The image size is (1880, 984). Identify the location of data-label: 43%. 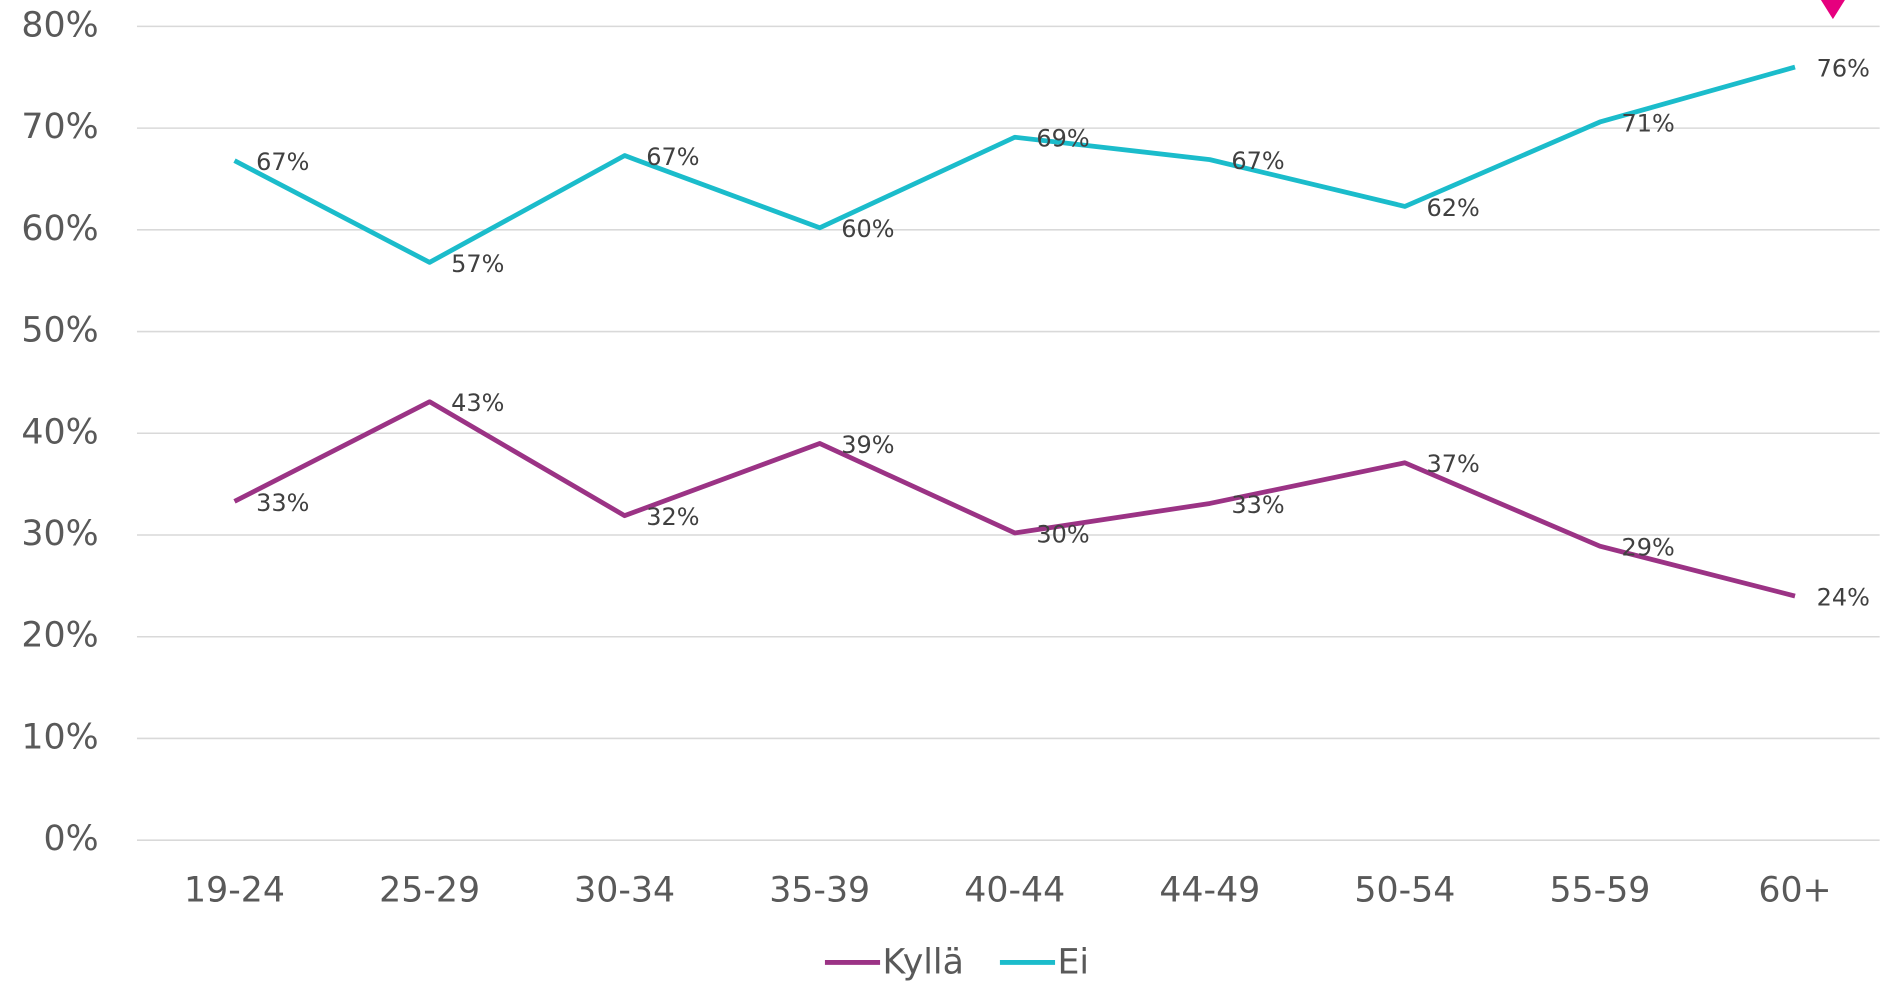
(477, 403).